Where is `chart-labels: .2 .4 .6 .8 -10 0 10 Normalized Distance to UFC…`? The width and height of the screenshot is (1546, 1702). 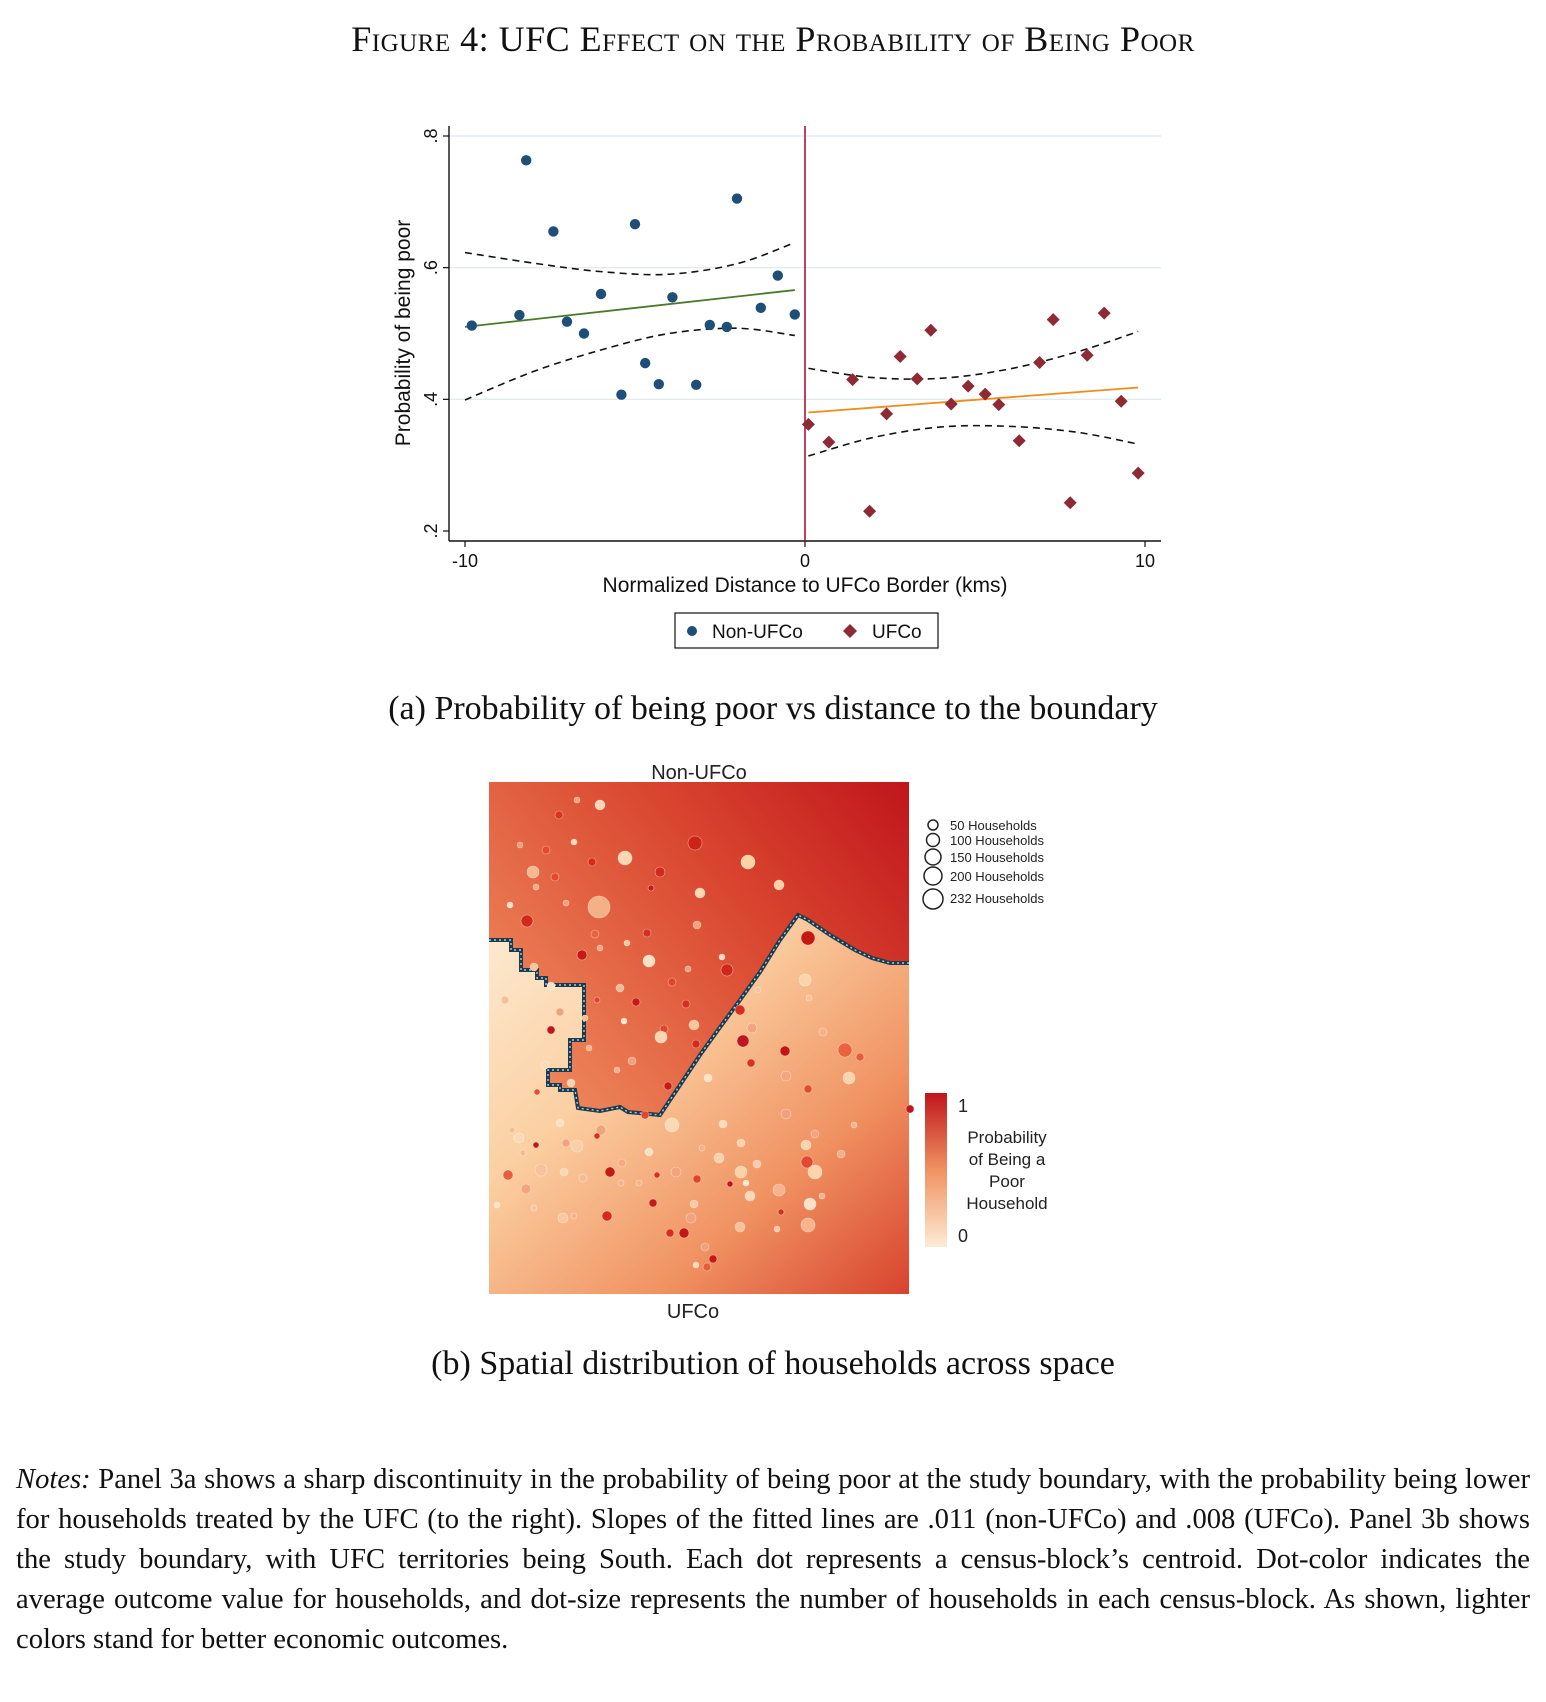
chart-labels: .2 .4 .6 .8 -10 0 10 Normalized Distance to UFC… is located at coordinates (773, 362).